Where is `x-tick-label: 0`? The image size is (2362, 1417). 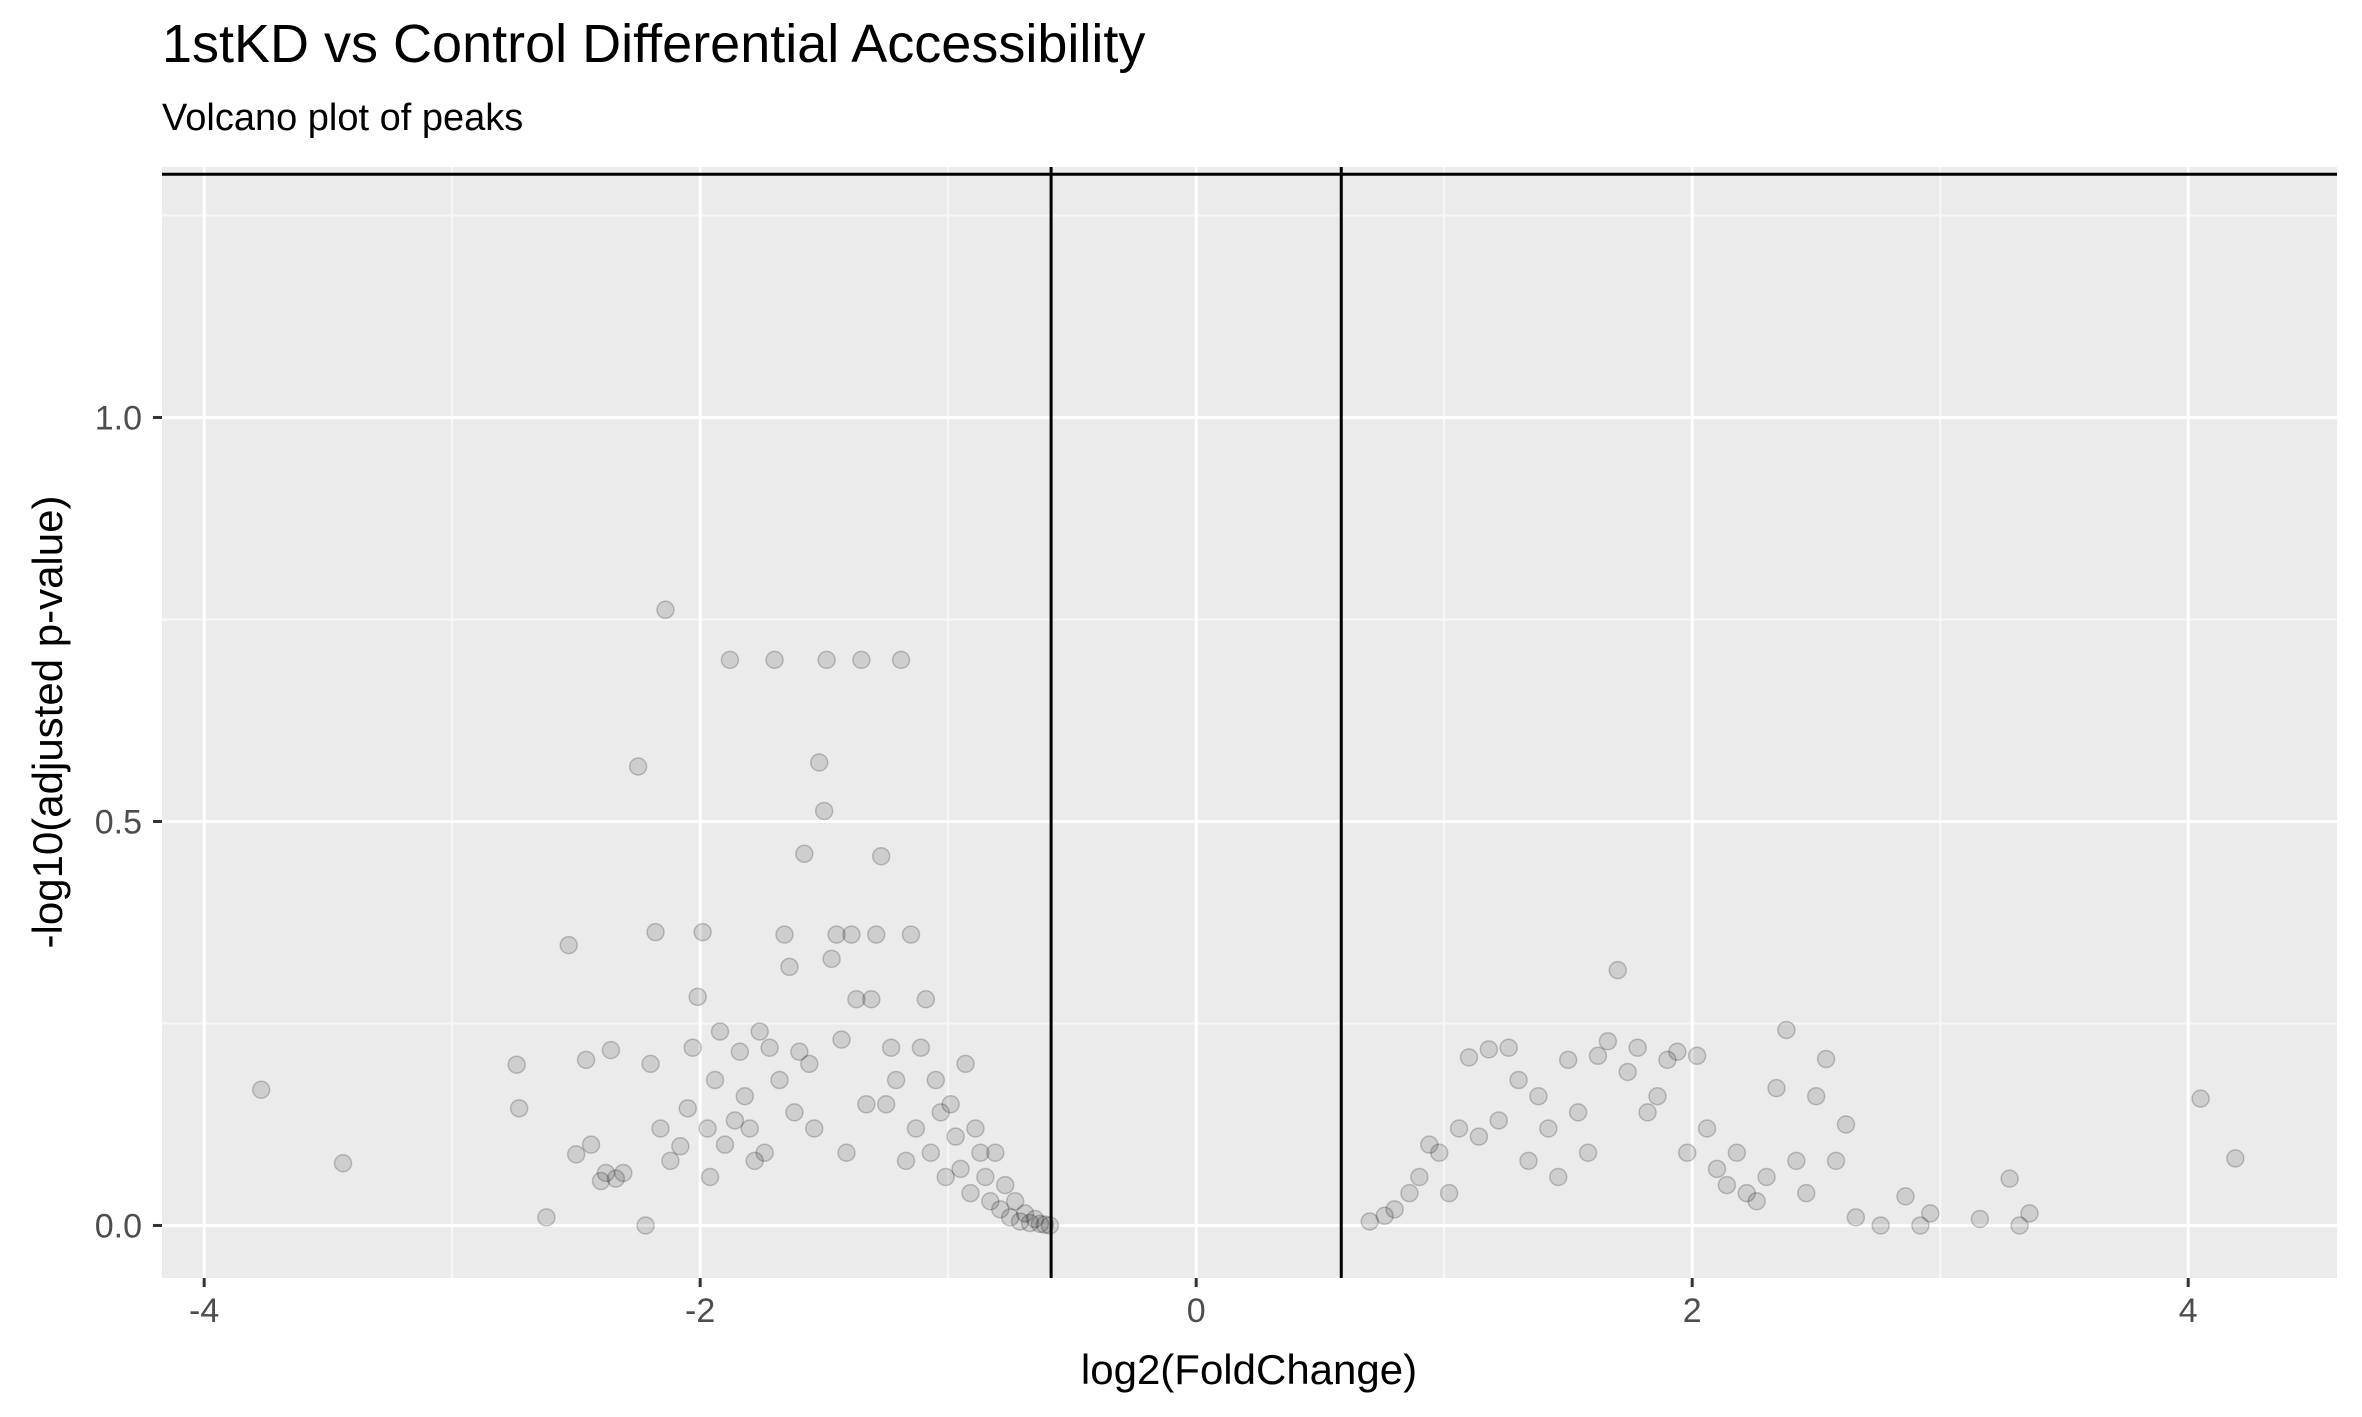
x-tick-label: 0 is located at coordinates (1196, 1311).